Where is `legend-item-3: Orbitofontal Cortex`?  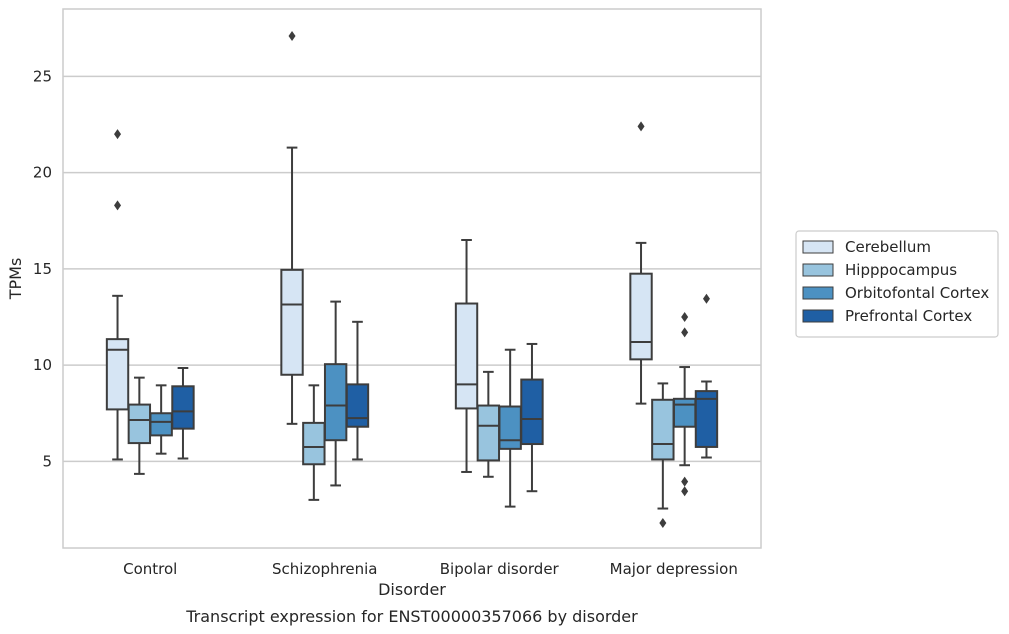 legend-item-3: Orbitofontal Cortex is located at coordinates (895, 293).